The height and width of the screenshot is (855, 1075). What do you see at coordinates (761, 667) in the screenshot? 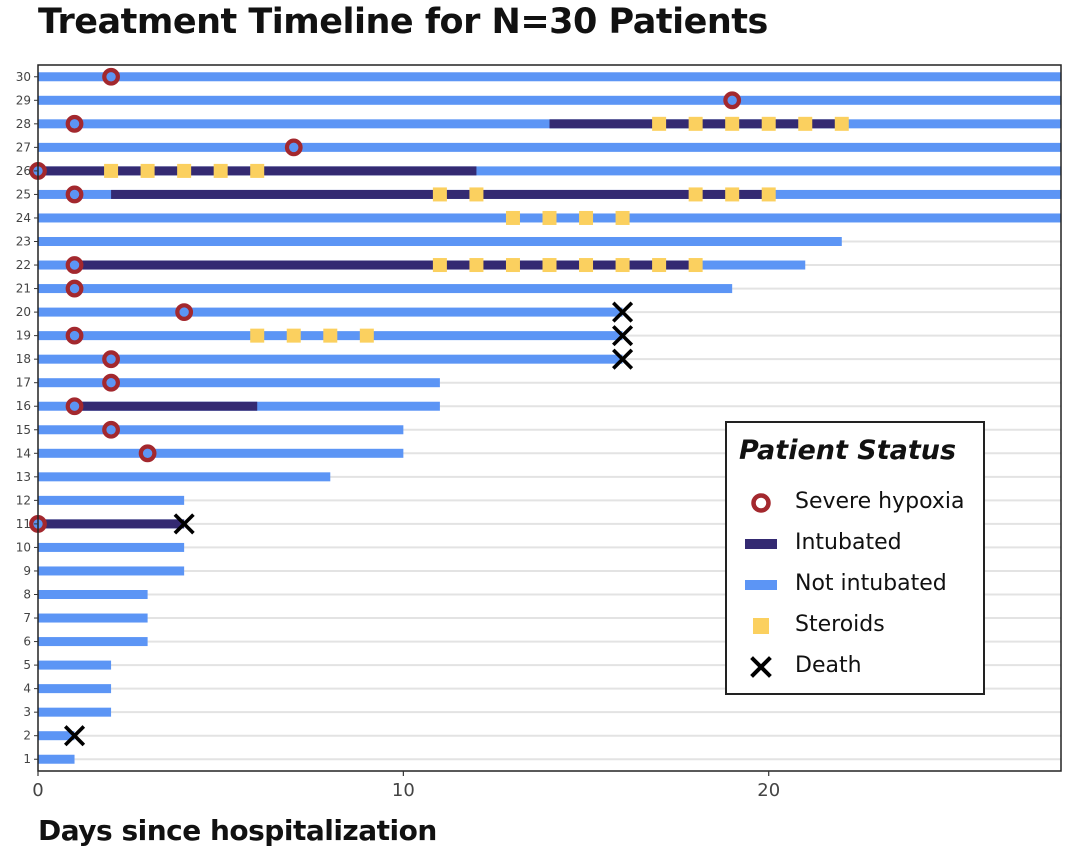
I see `death-icon` at bounding box center [761, 667].